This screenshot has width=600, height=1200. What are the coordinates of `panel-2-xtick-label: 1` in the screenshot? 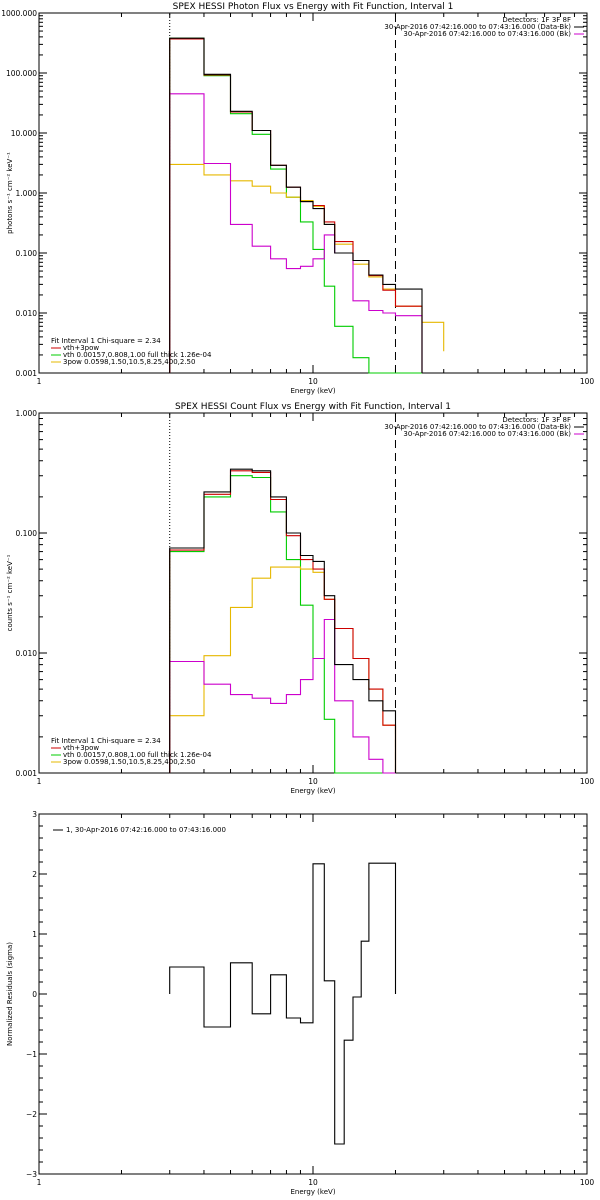 It's located at (39, 781).